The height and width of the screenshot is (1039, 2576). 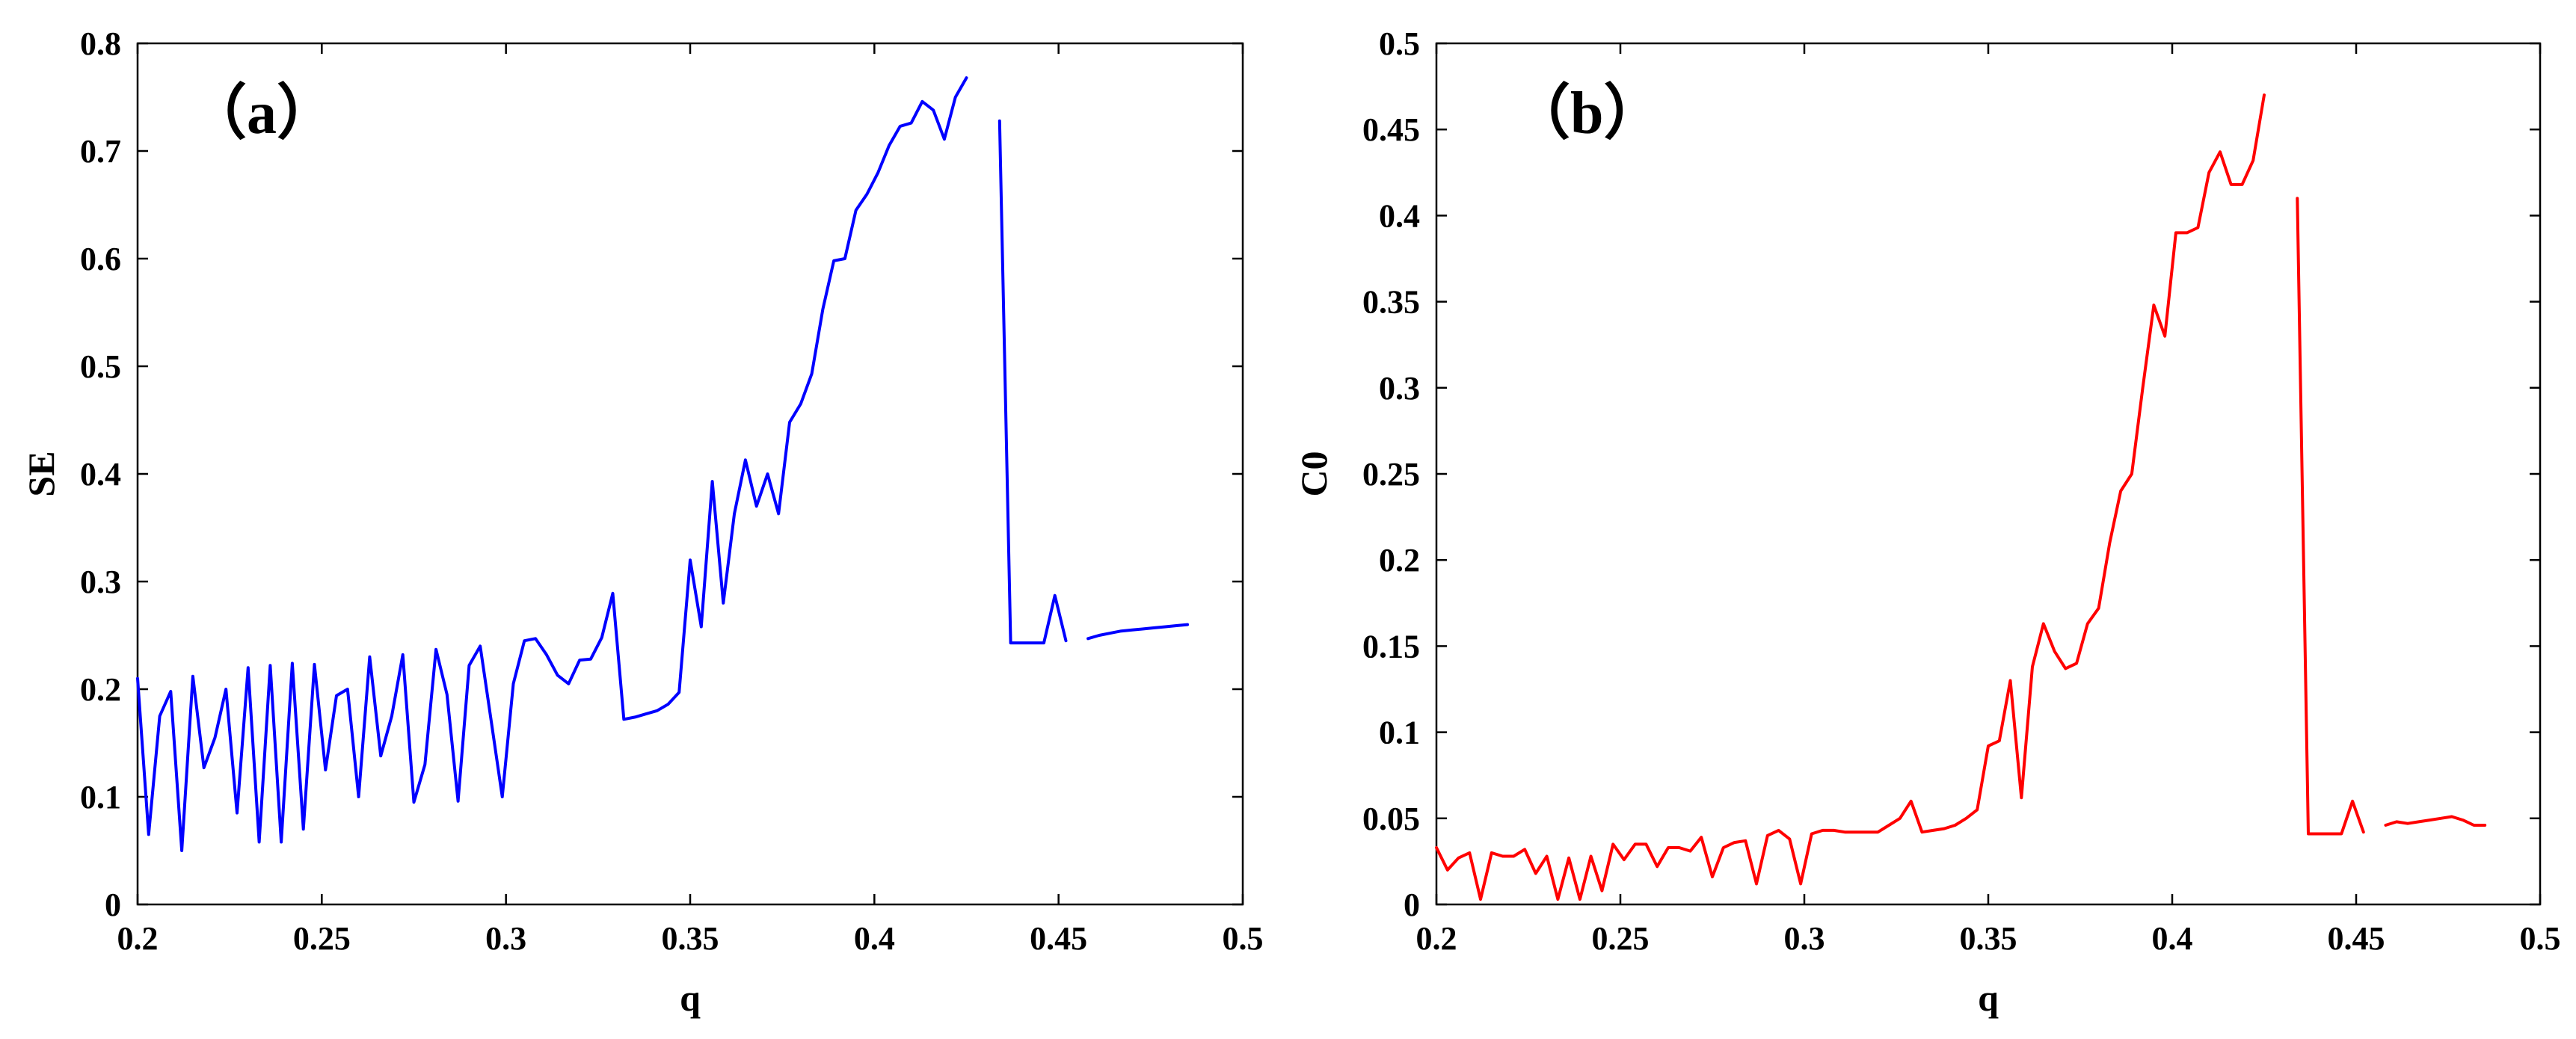 I want to click on y-tick-label: 0.05, so click(x=1391, y=819).